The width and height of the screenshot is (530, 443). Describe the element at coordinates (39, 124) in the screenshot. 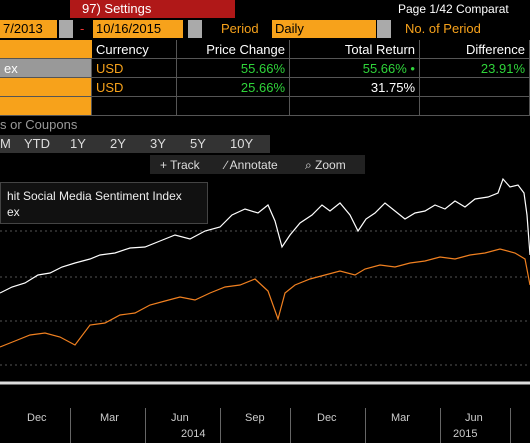

I see `coupons-label: s or Coupons` at that location.